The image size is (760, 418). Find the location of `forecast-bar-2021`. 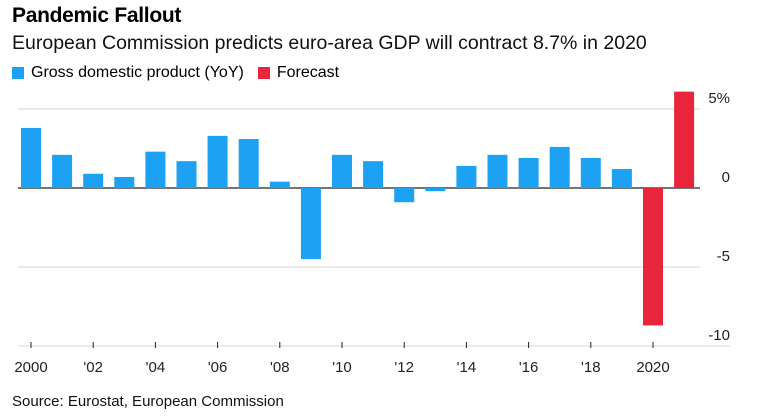

forecast-bar-2021 is located at coordinates (684, 139).